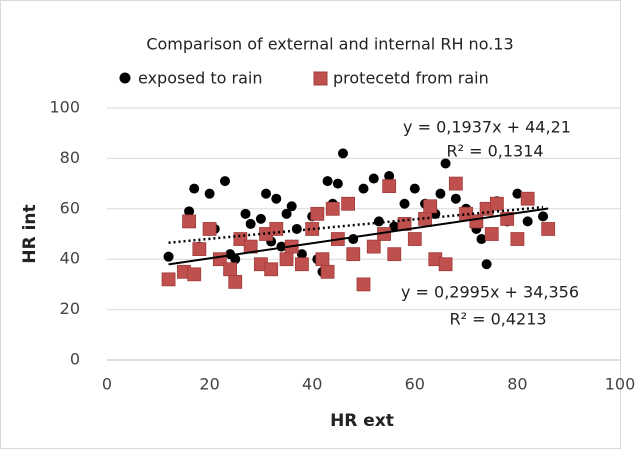 Image resolution: width=641 pixels, height=450 pixels. I want to click on y-tick-label: 80, so click(70, 157).